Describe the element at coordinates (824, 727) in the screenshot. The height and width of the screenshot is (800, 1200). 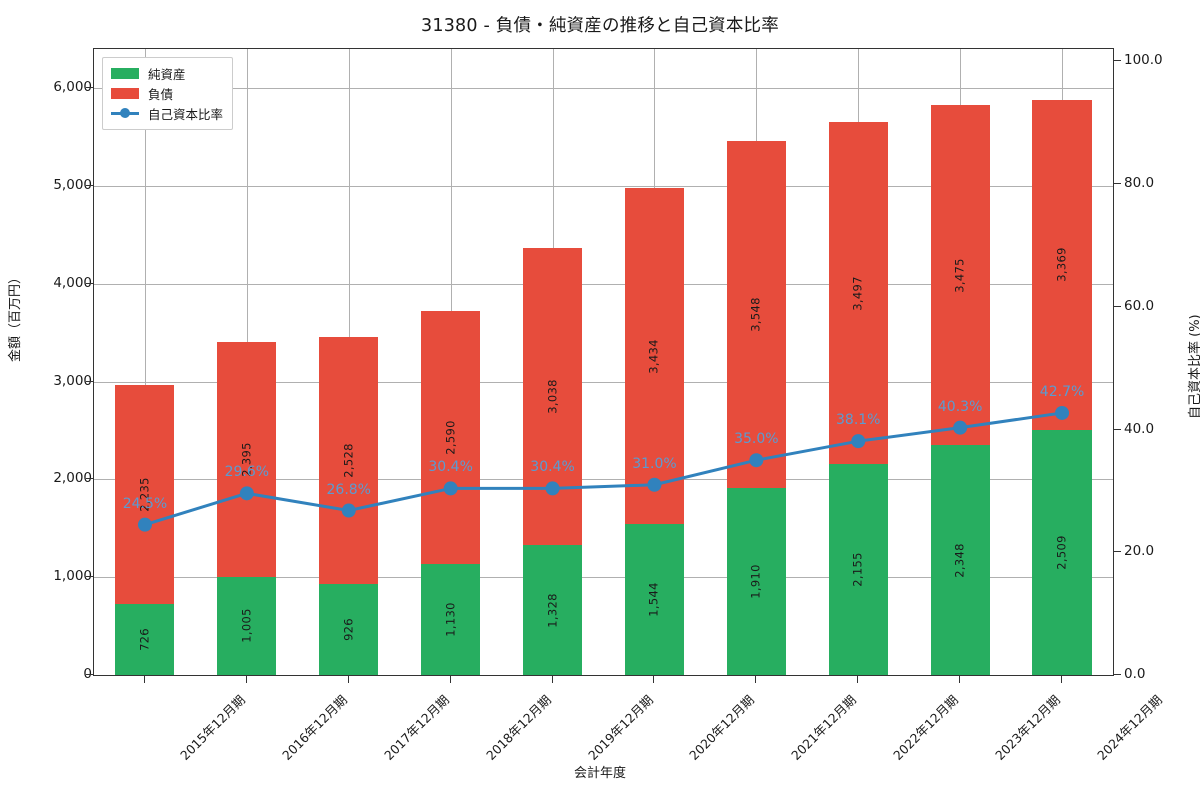
I see `x-axis-tick-label: 2021年12月期` at that location.